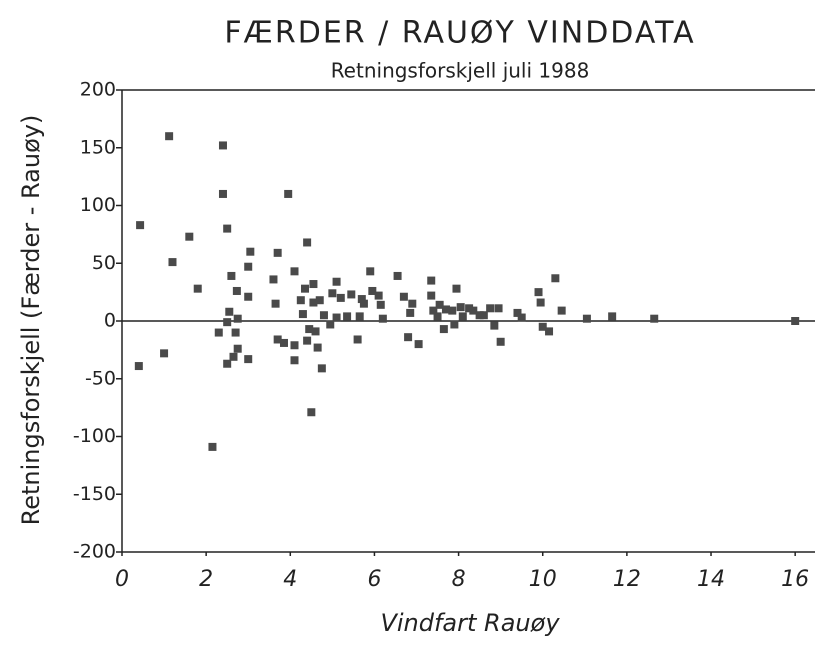  Describe the element at coordinates (459, 33) in the screenshot. I see `chart-title: FÆRDER / RAUØY VINDDATA` at that location.